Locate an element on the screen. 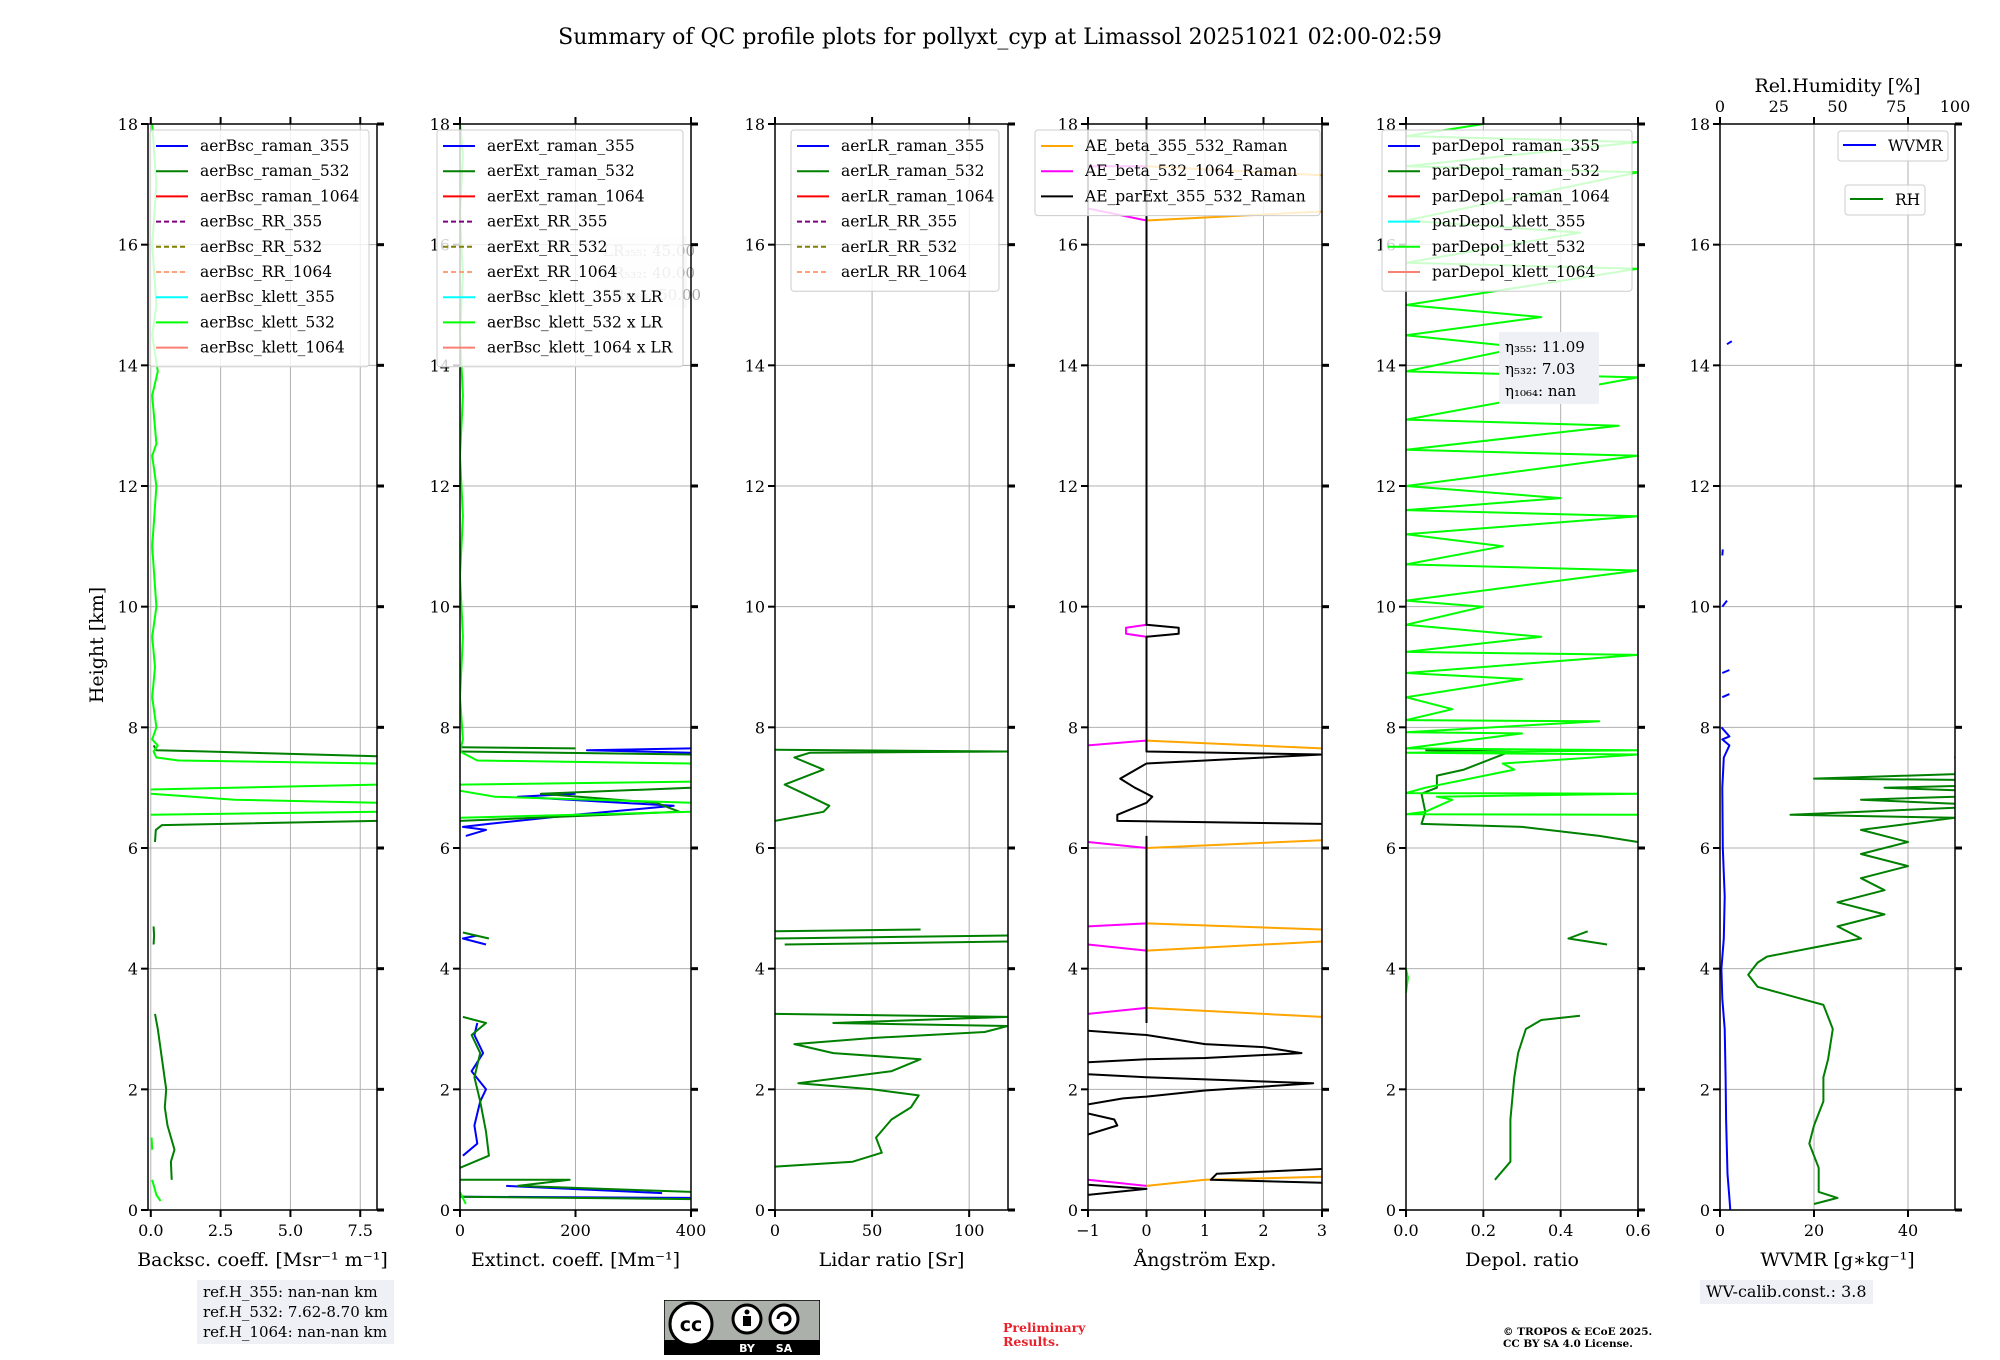 This screenshot has height=1360, width=2000. x-tick-label: 2 is located at coordinates (1263, 1230).